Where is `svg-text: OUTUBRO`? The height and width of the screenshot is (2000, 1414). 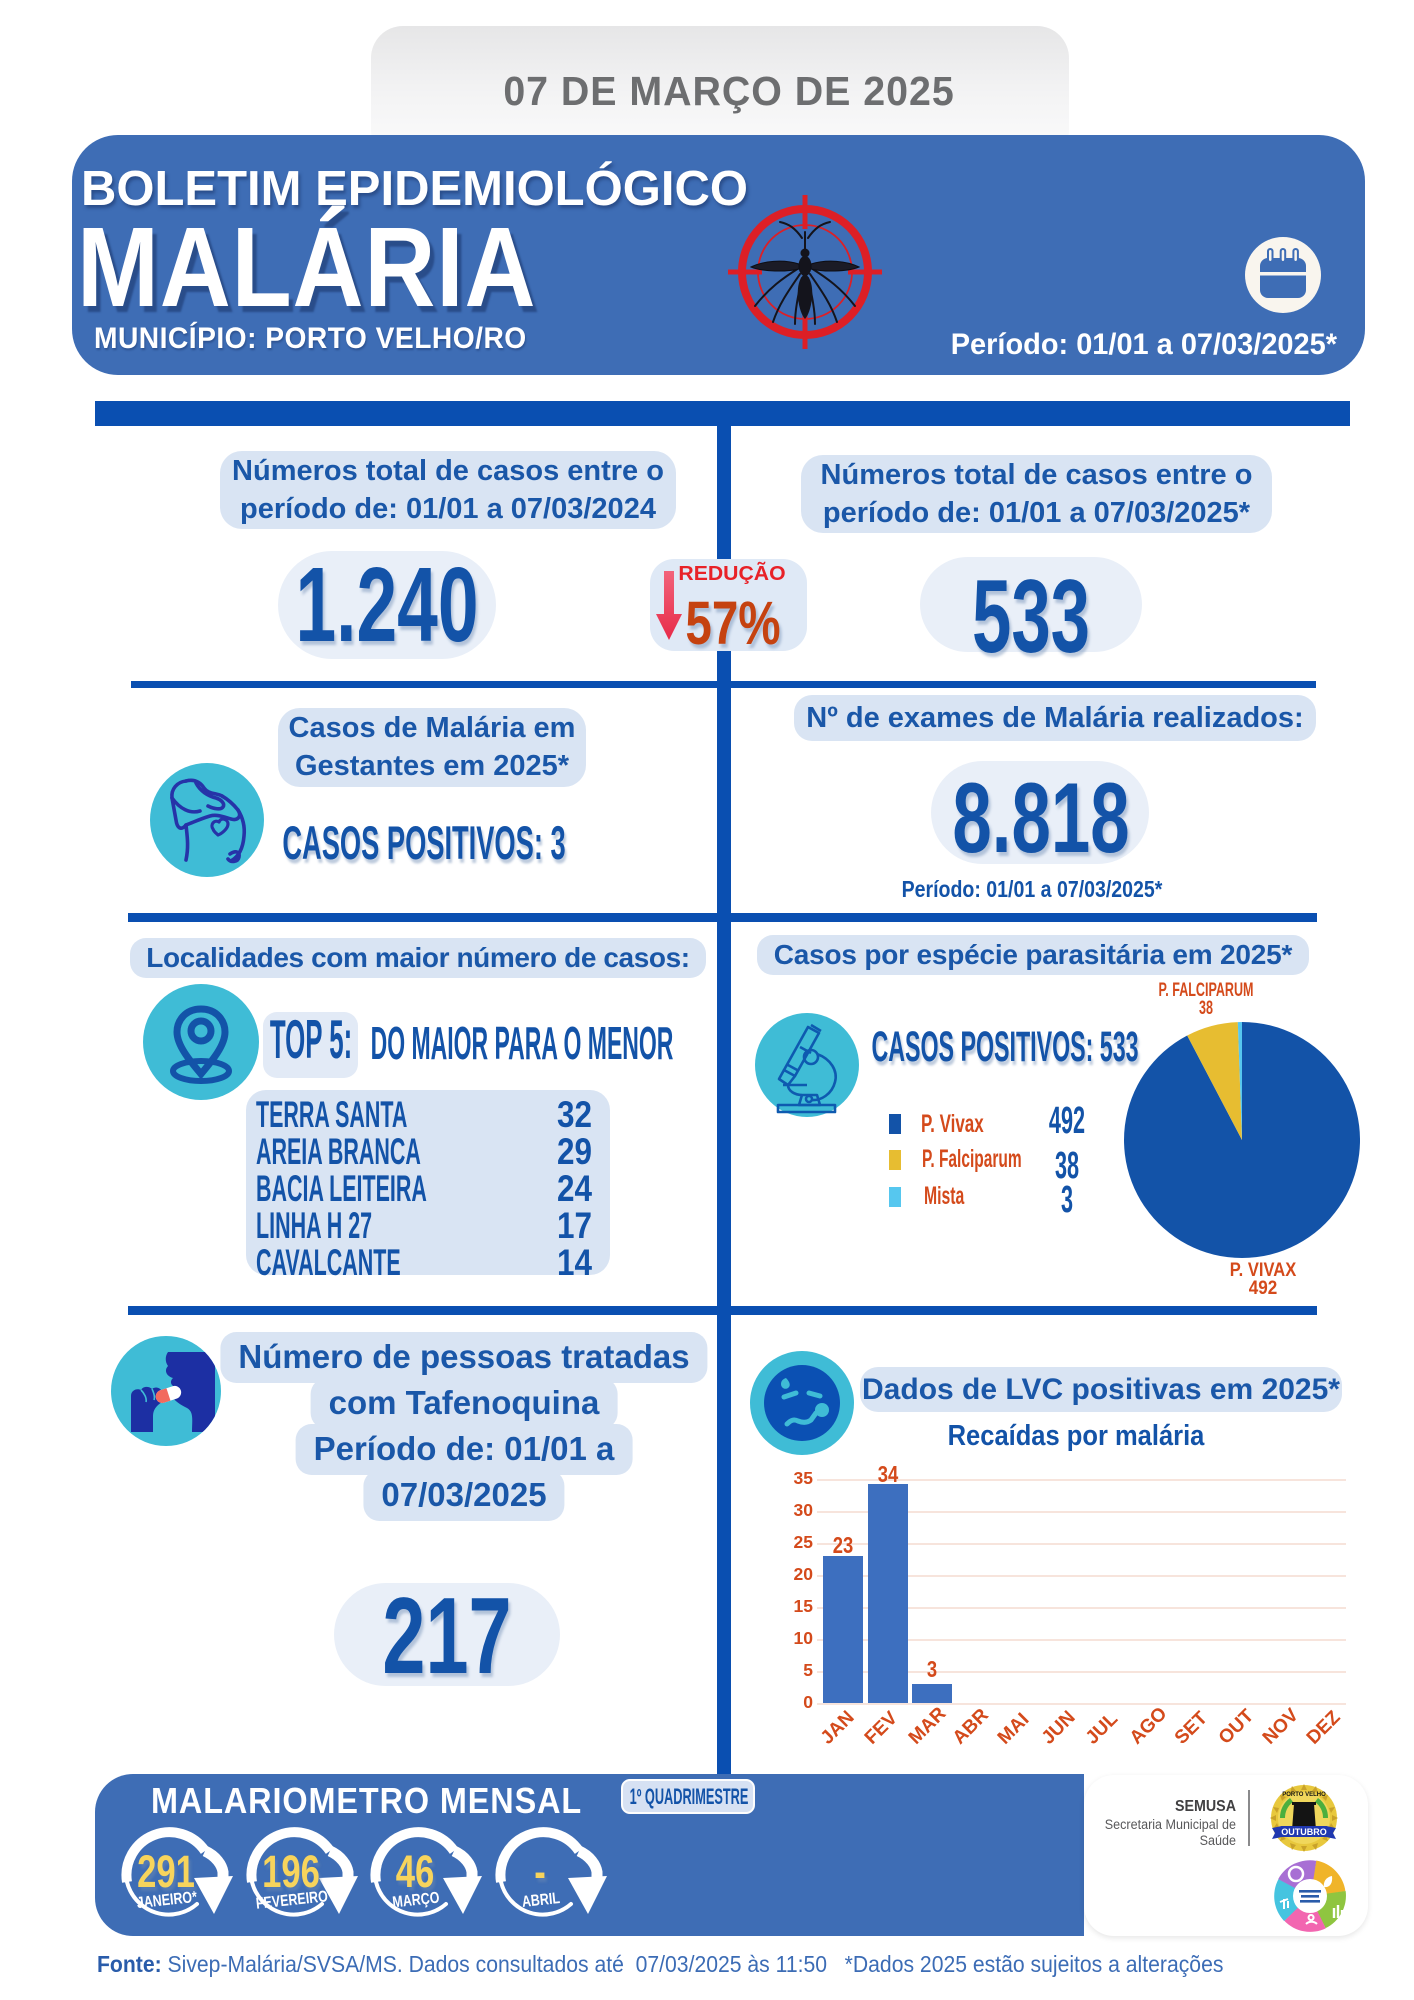 svg-text: OUTUBRO is located at coordinates (1304, 1832).